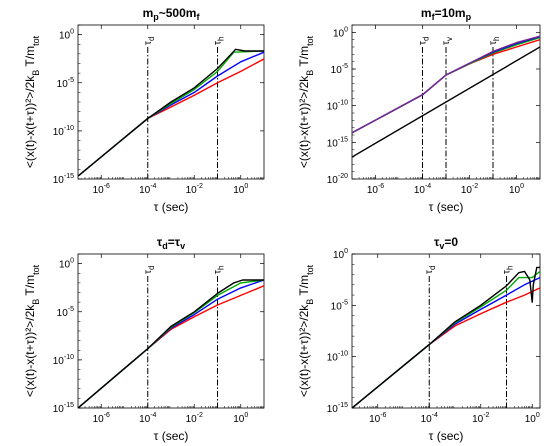 The height and width of the screenshot is (446, 550). I want to click on panel-title: mf=10mp, so click(446, 14).